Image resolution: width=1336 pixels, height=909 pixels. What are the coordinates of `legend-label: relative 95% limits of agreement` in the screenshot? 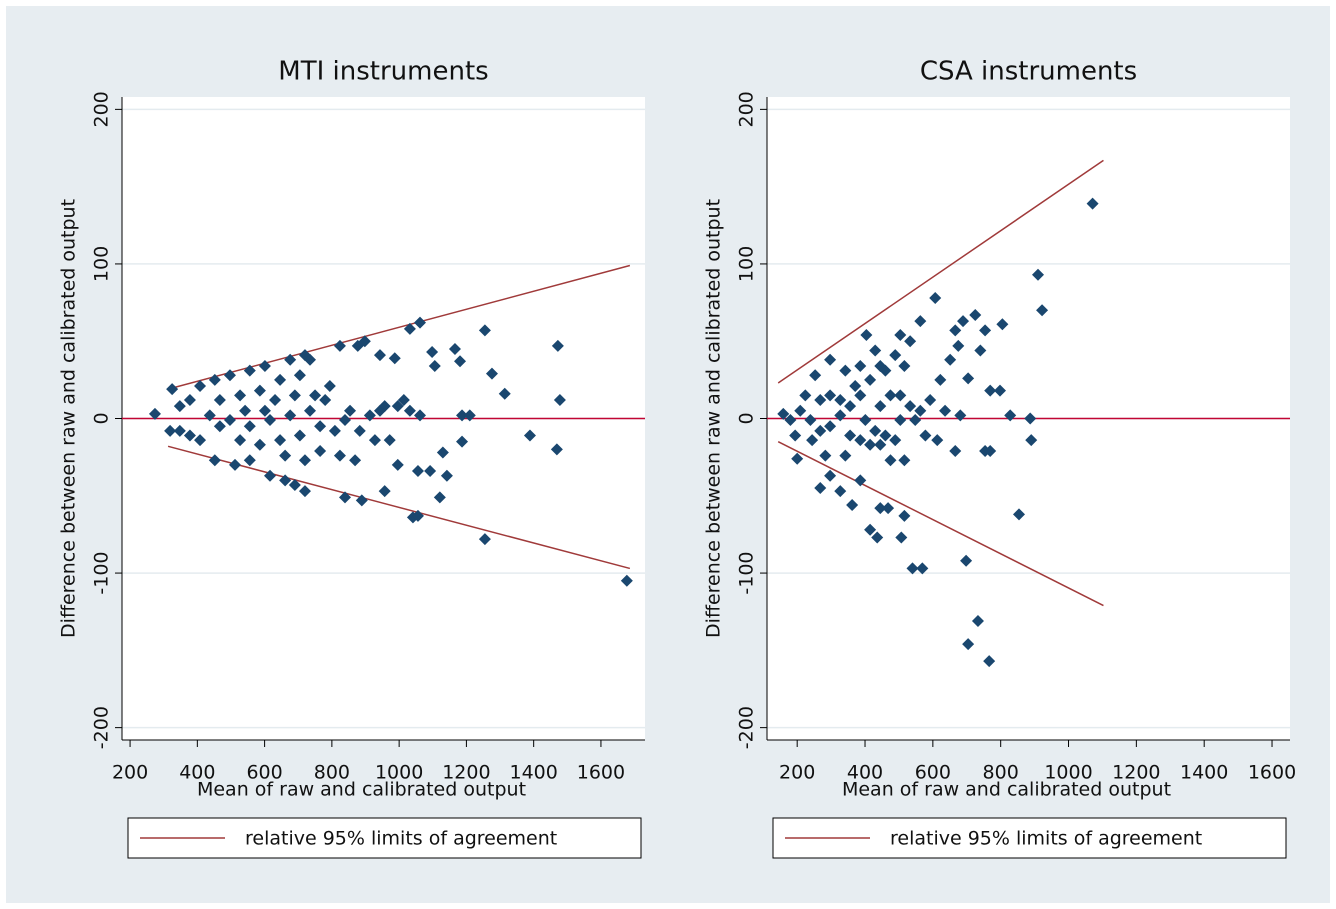 It's located at (1046, 839).